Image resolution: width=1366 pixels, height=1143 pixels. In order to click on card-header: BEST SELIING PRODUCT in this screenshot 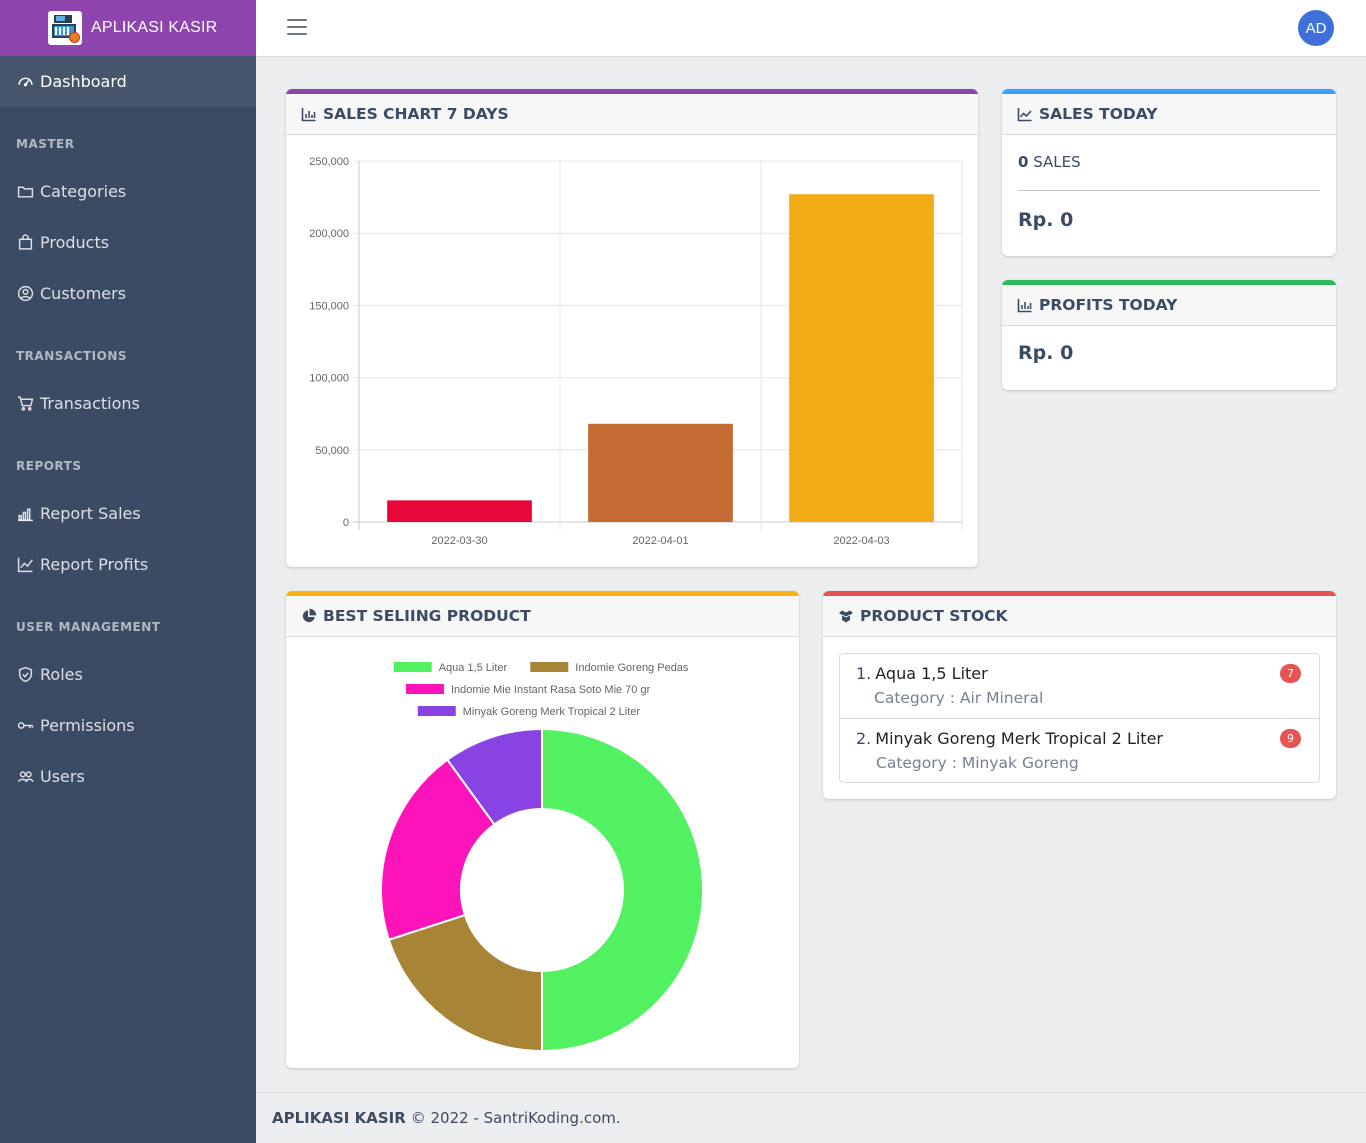, I will do `click(542, 616)`.